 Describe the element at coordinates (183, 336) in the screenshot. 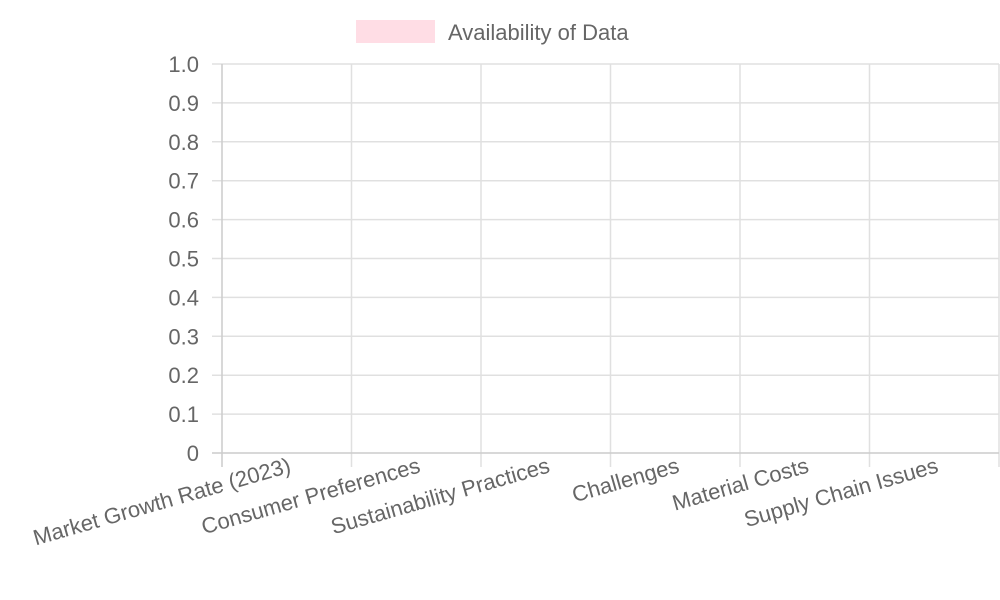

I see `y-tick-label: 0.3` at that location.